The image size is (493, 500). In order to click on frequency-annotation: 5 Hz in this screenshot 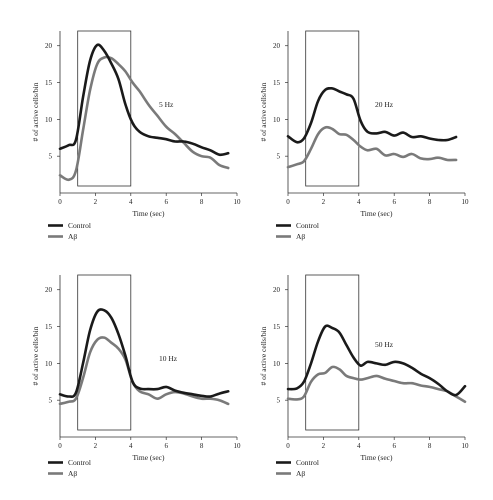, I will do `click(166, 104)`.